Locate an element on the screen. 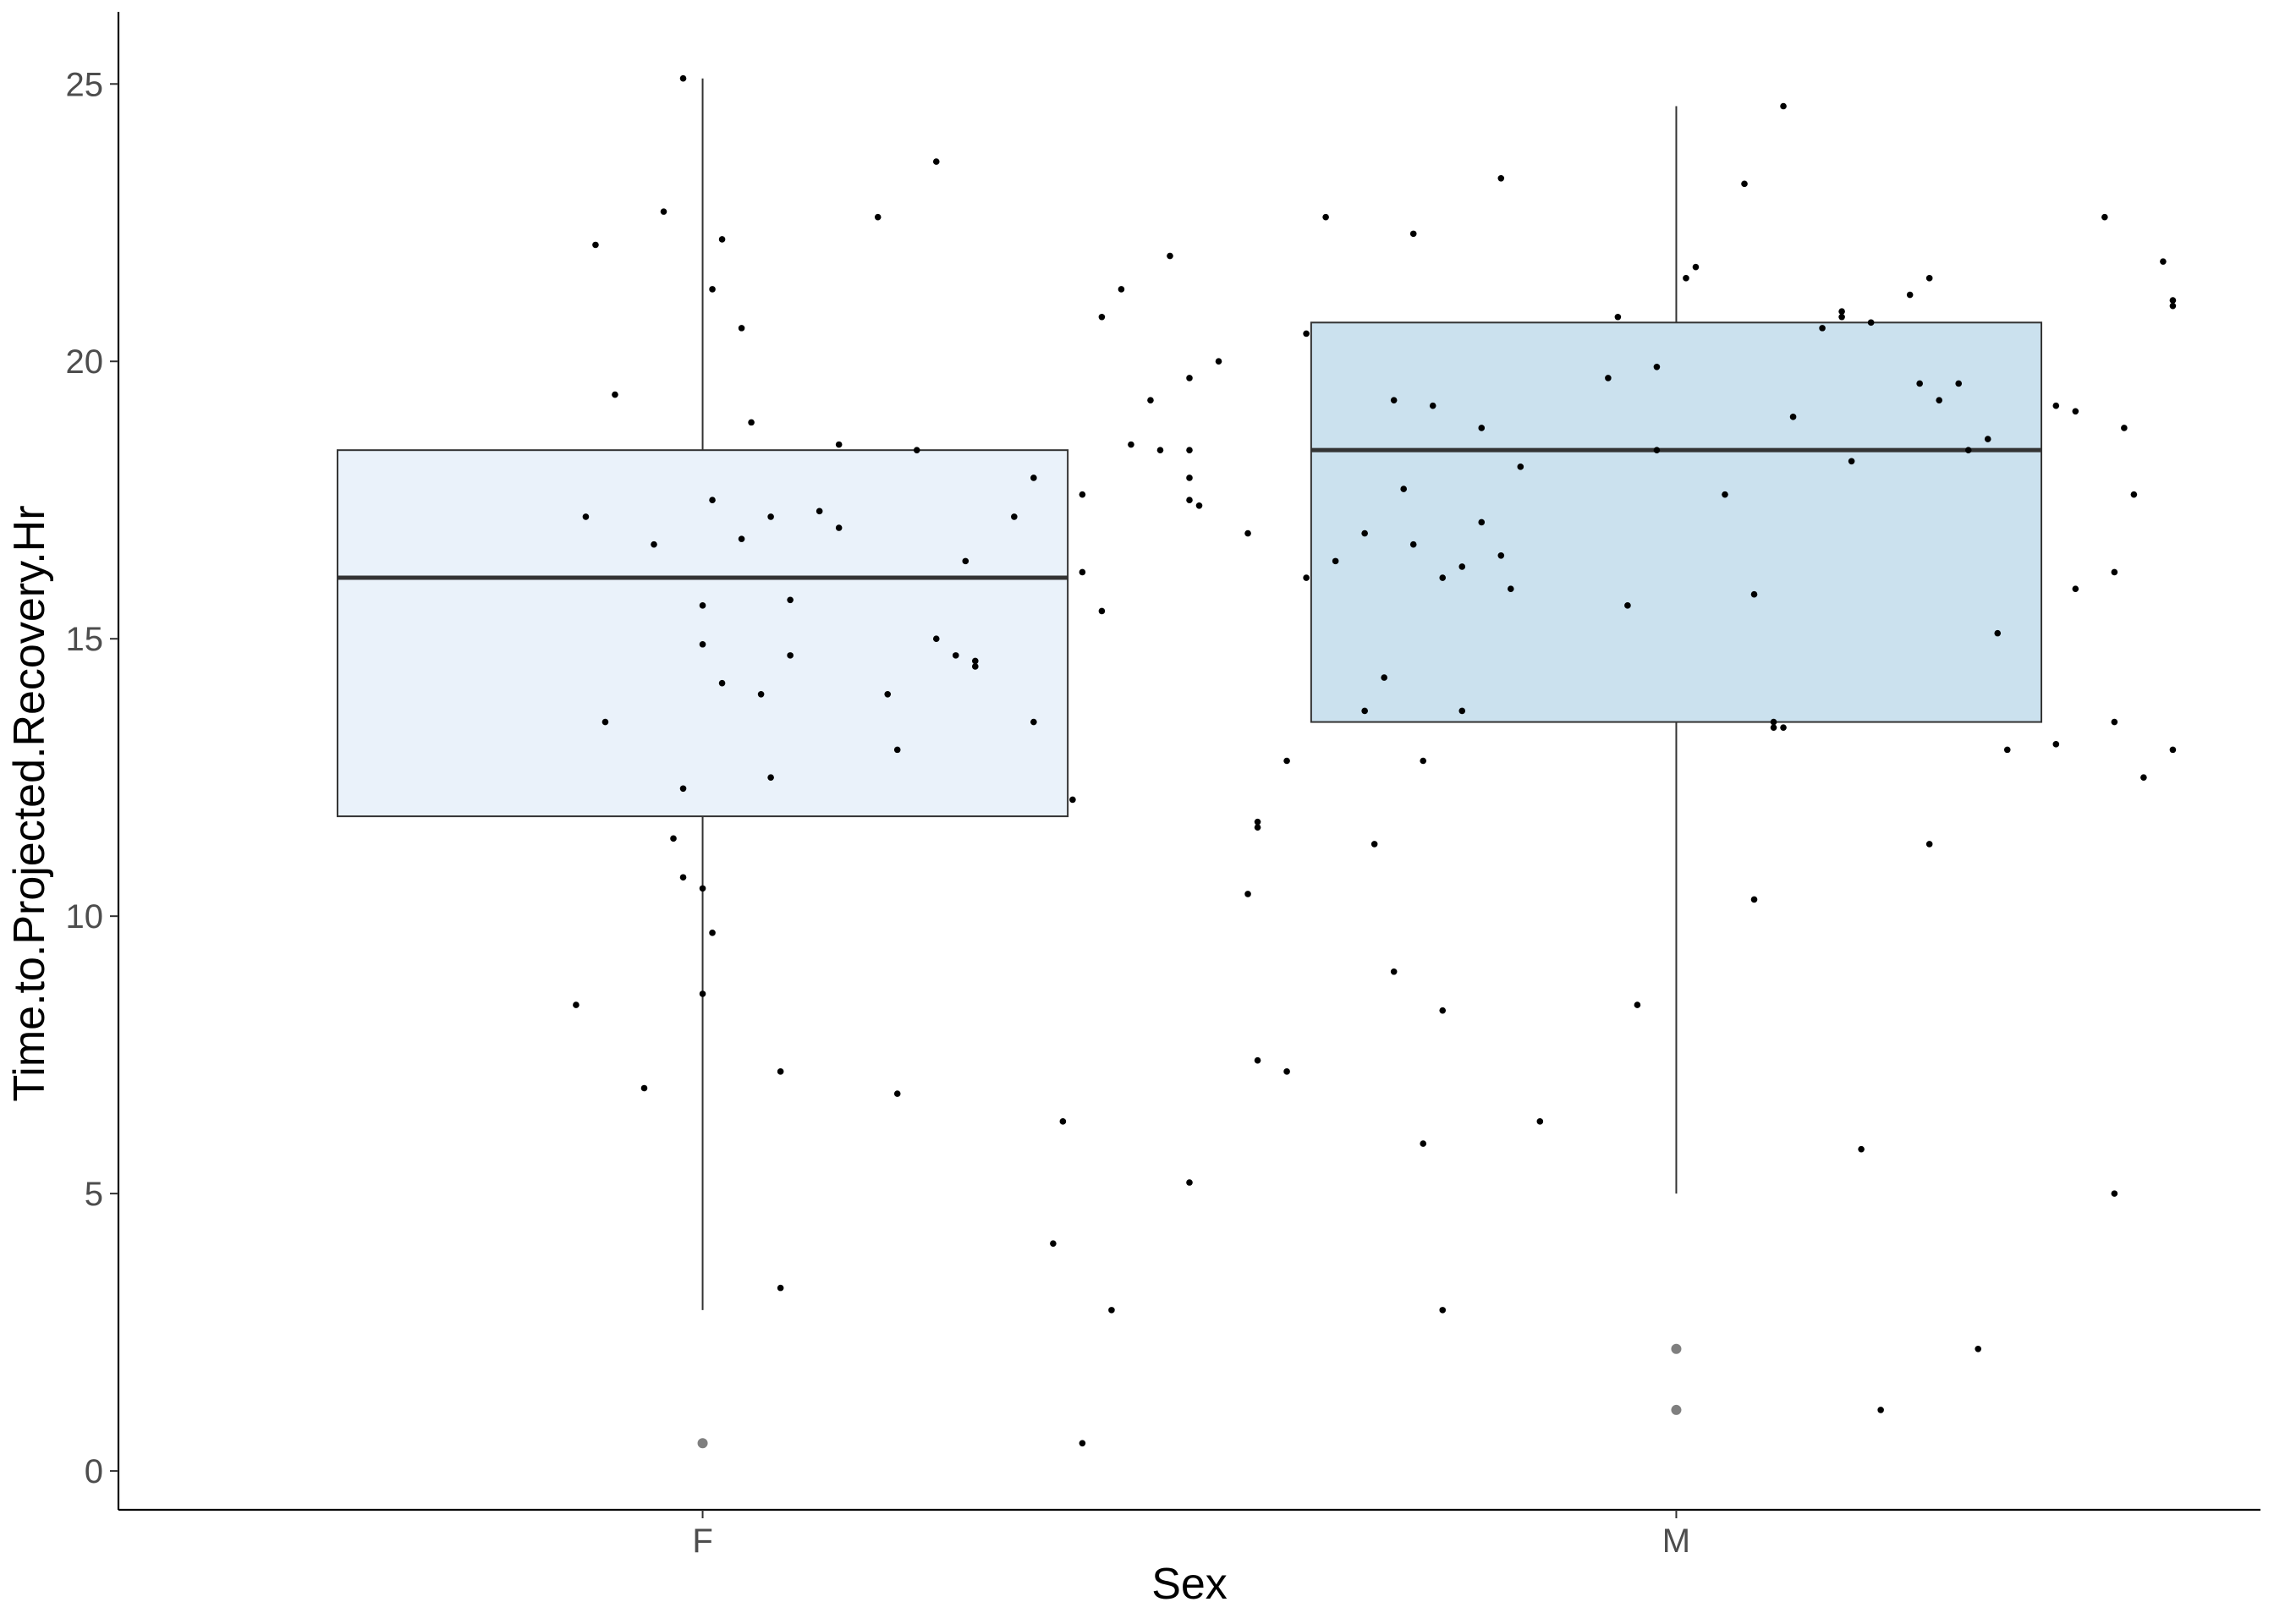 The image size is (2274, 1624). box-F is located at coordinates (703, 634).